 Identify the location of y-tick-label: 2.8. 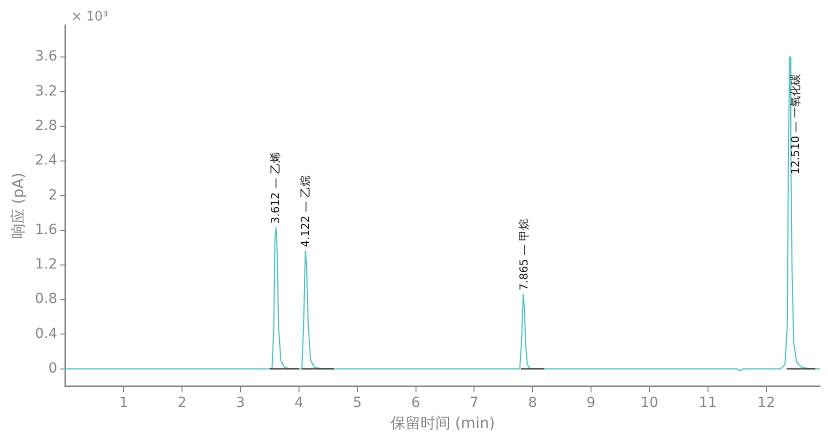
(46, 126).